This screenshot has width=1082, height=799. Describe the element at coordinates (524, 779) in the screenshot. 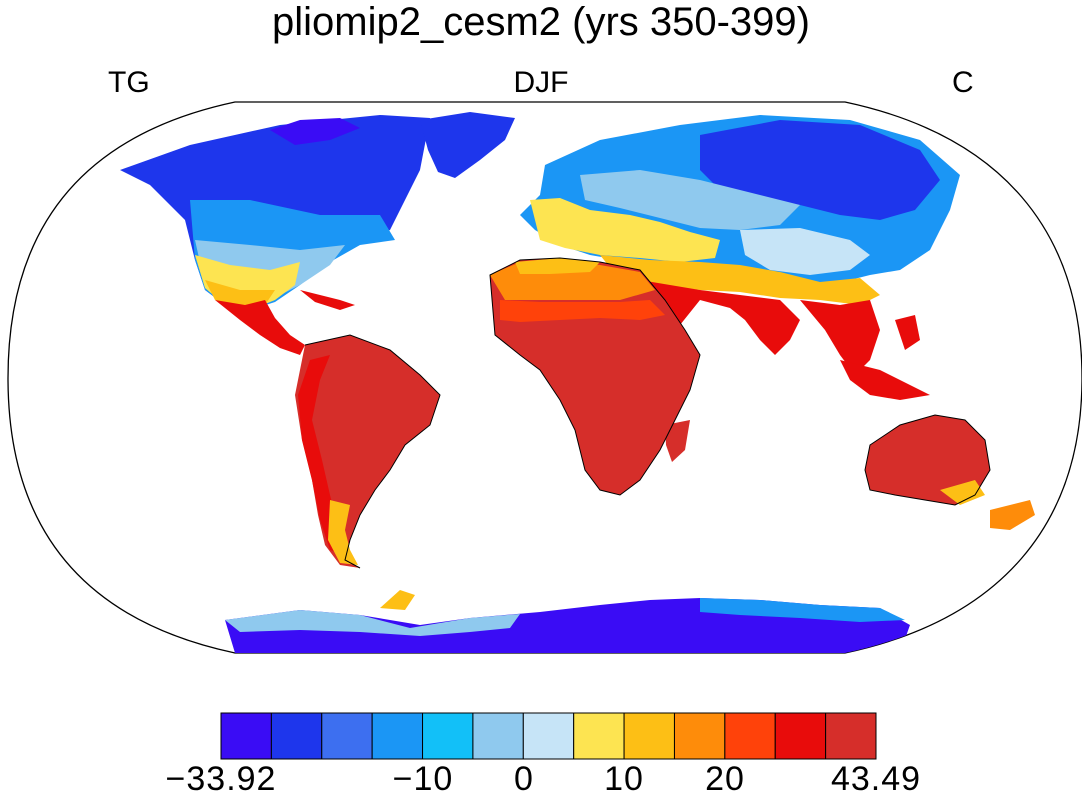

I see `colorbar-tick-label: 0` at that location.